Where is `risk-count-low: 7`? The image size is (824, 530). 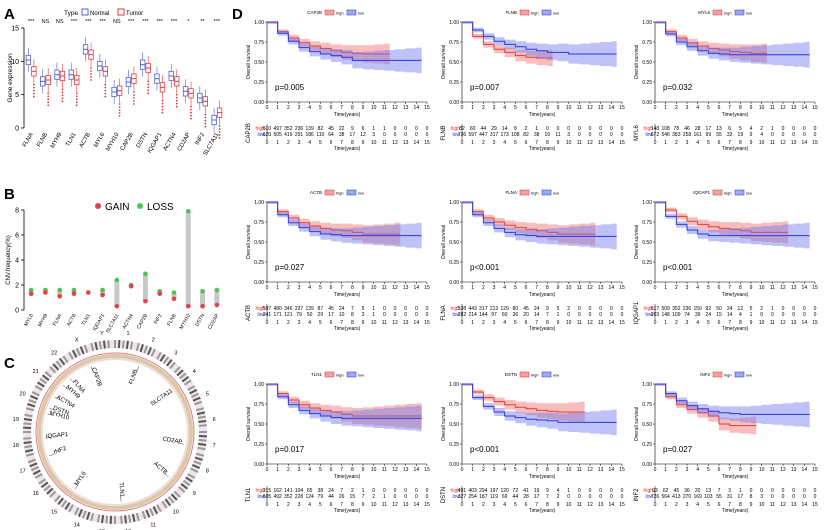 risk-count-low: 7 is located at coordinates (547, 497).